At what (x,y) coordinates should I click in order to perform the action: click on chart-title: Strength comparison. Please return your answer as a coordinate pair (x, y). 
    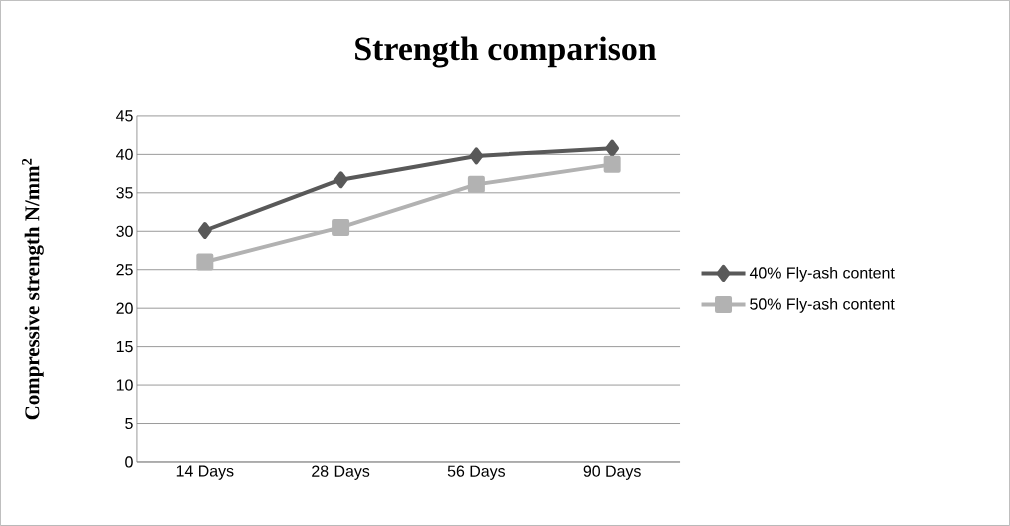
    Looking at the image, I should click on (506, 52).